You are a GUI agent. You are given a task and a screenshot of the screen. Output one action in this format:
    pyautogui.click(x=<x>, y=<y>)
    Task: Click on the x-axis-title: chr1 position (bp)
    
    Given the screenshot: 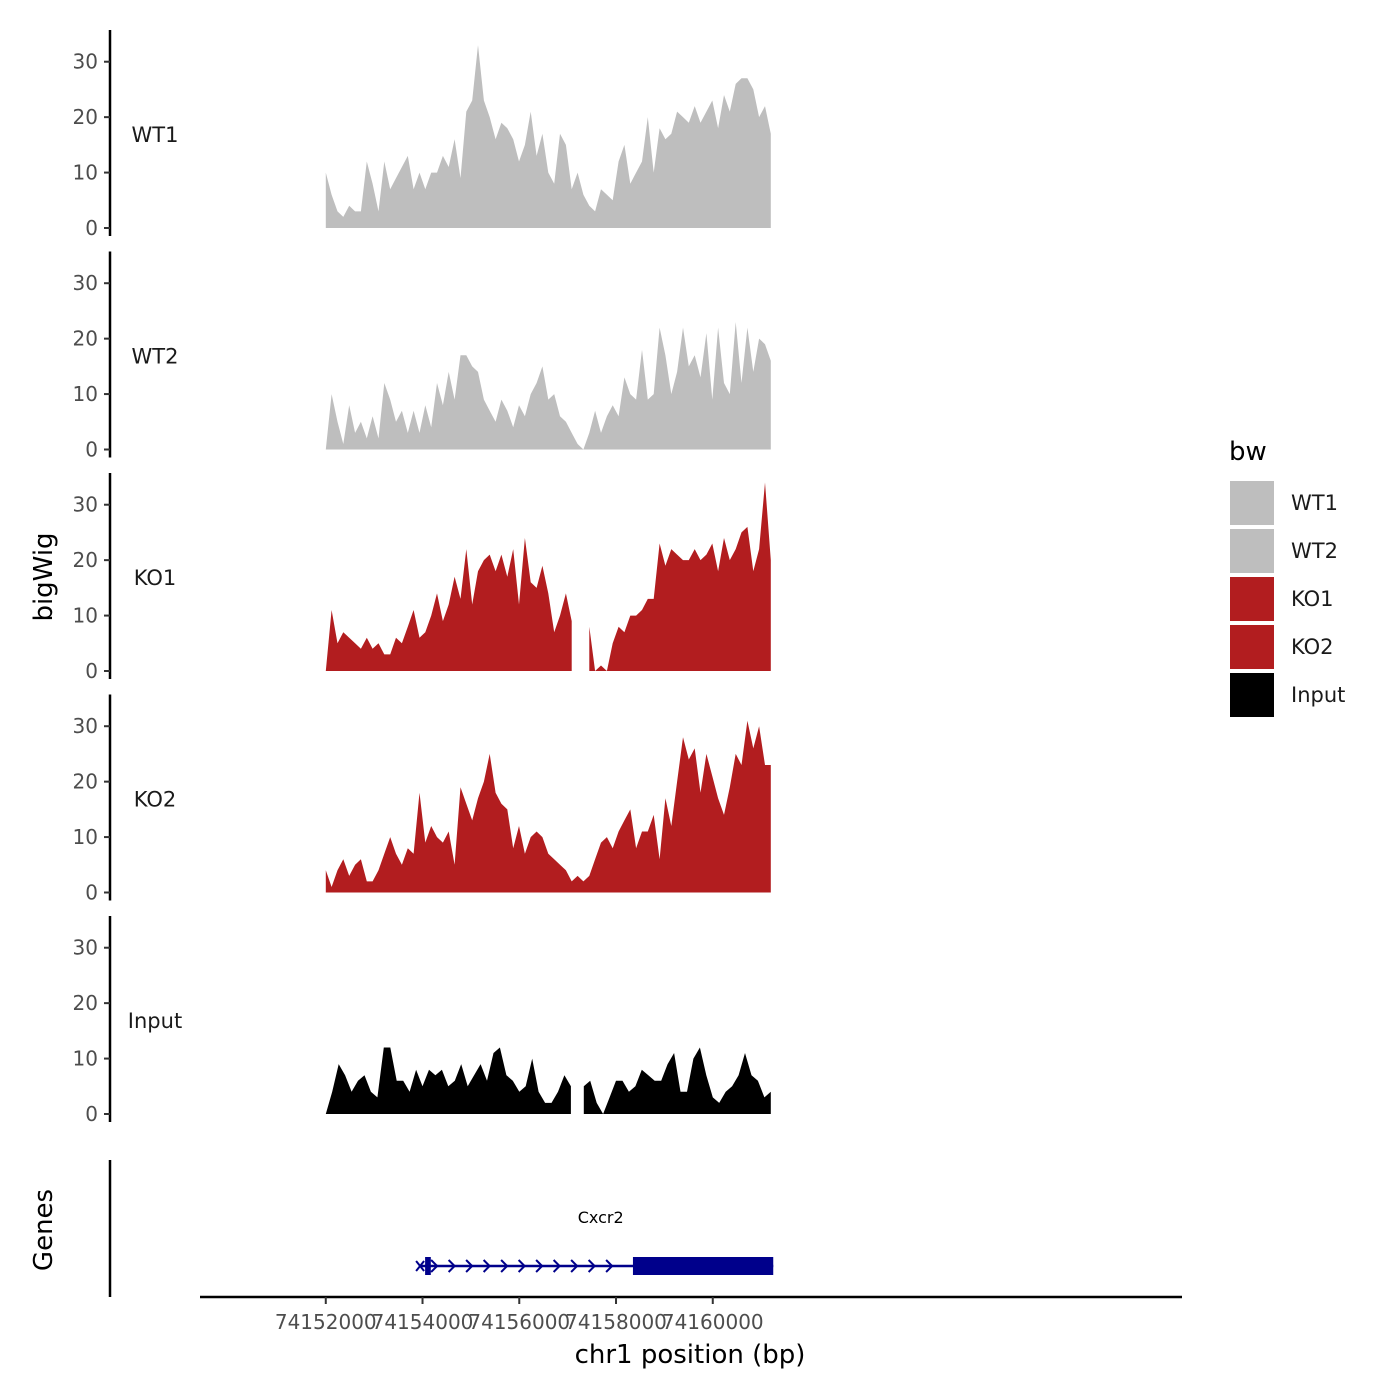 What is the action you would take?
    pyautogui.click(x=690, y=1355)
    